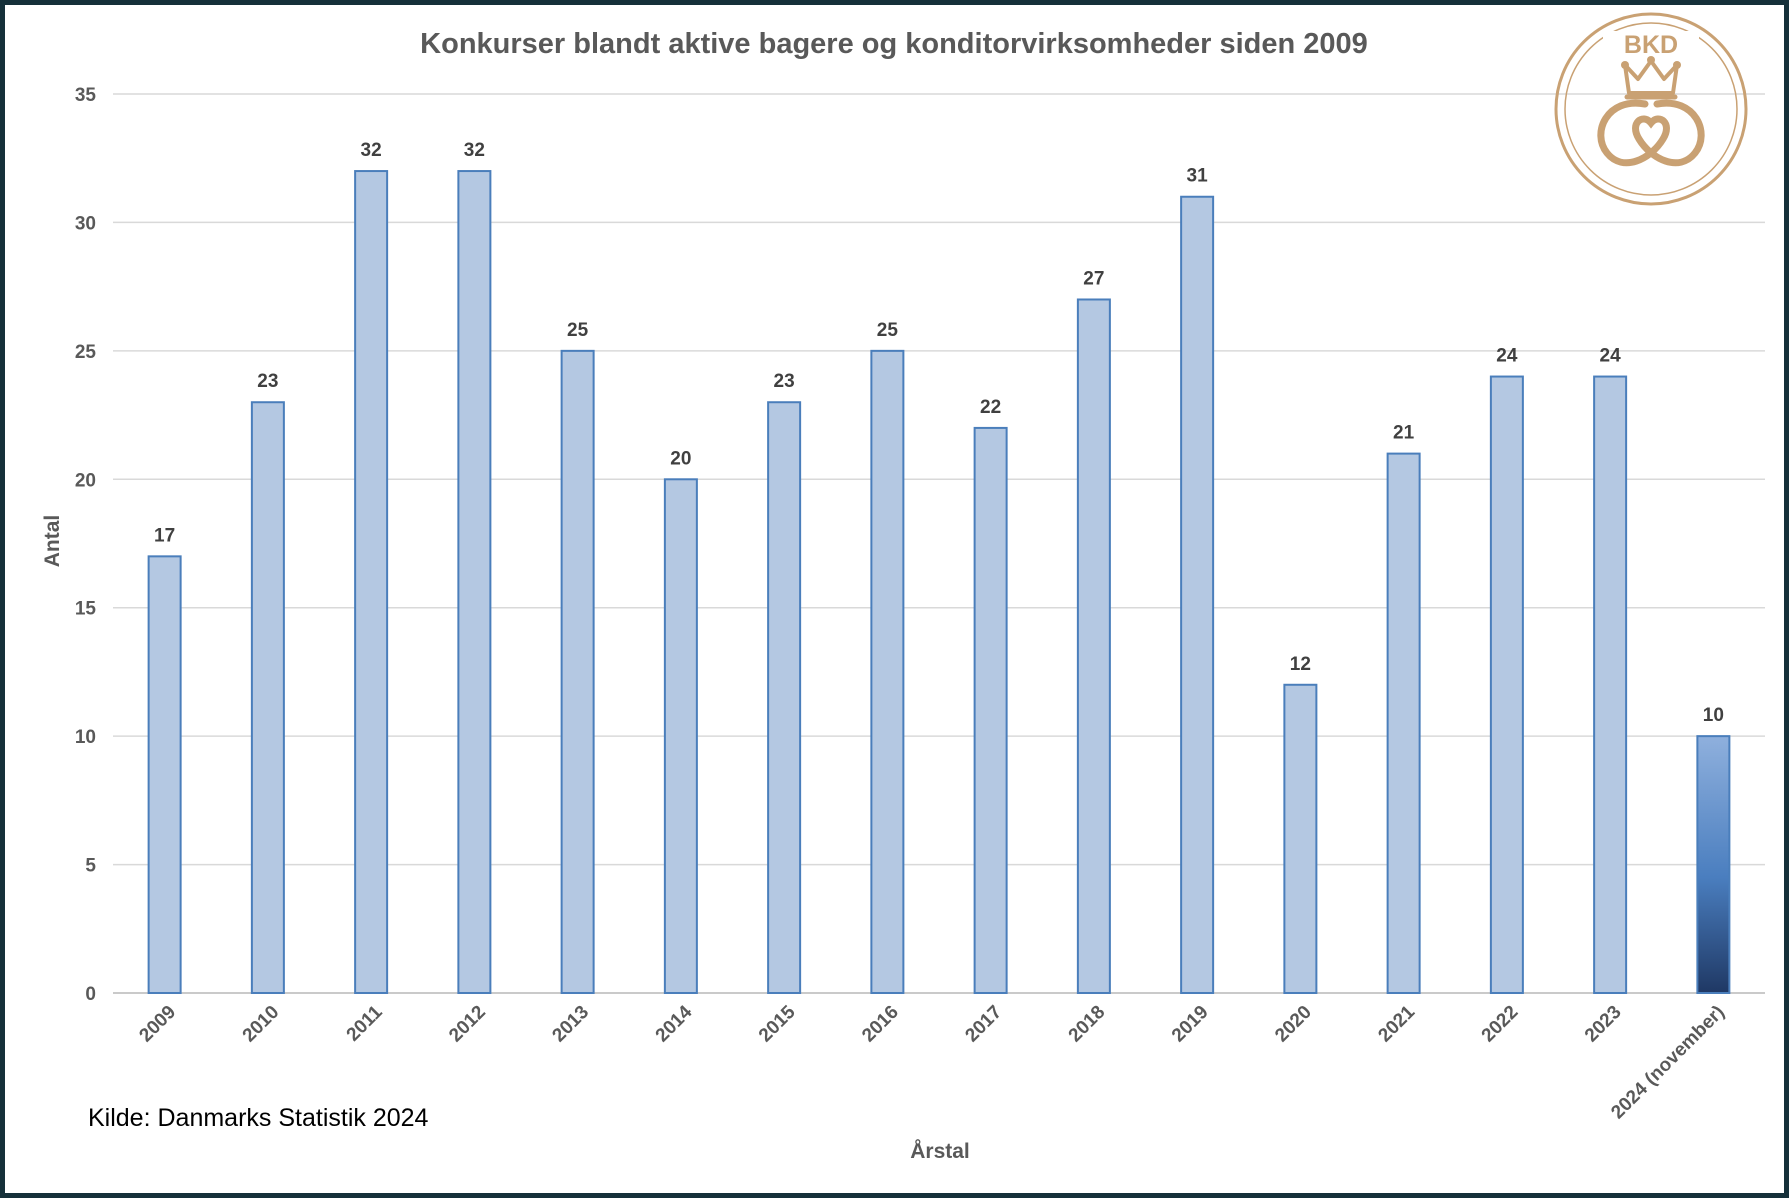 The width and height of the screenshot is (1789, 1198). What do you see at coordinates (85, 737) in the screenshot?
I see `y-tick-label-10: 10` at bounding box center [85, 737].